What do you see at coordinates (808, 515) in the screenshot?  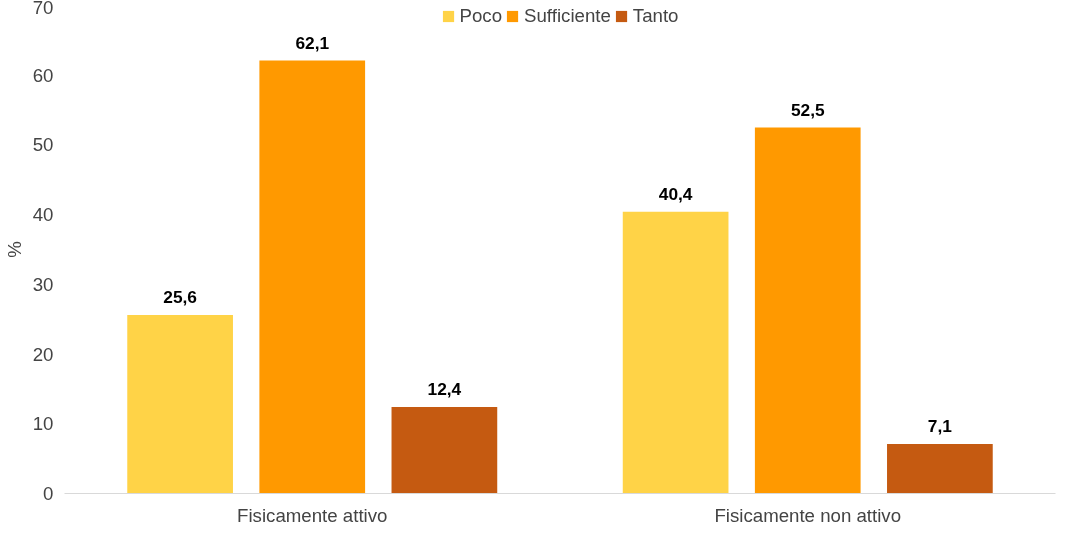 I see `x-tick-label: Fisicamente non attivo` at bounding box center [808, 515].